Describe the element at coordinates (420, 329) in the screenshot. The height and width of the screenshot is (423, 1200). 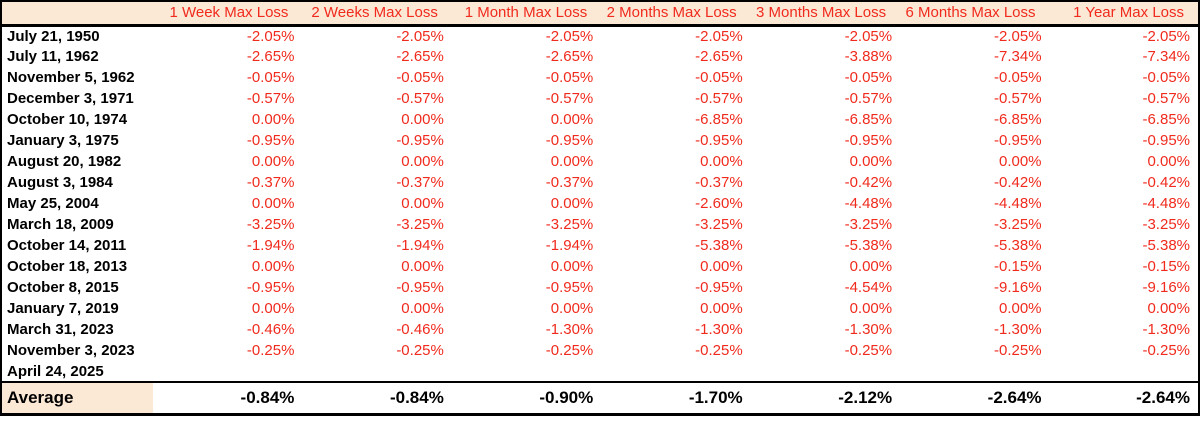
I see `loss-value: -0.46%` at that location.